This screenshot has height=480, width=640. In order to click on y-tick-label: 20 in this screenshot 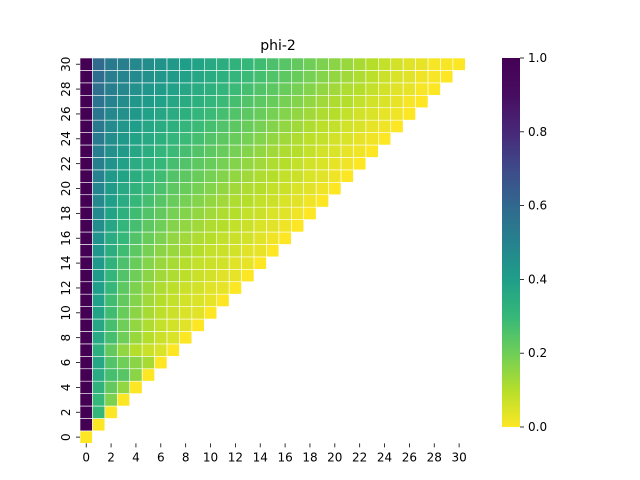, I will do `click(66, 188)`.